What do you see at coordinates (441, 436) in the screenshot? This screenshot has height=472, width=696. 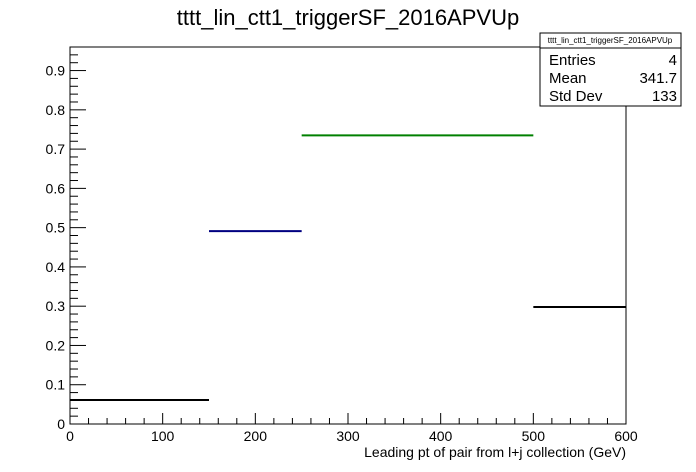 I see `x-tick-label: 400` at bounding box center [441, 436].